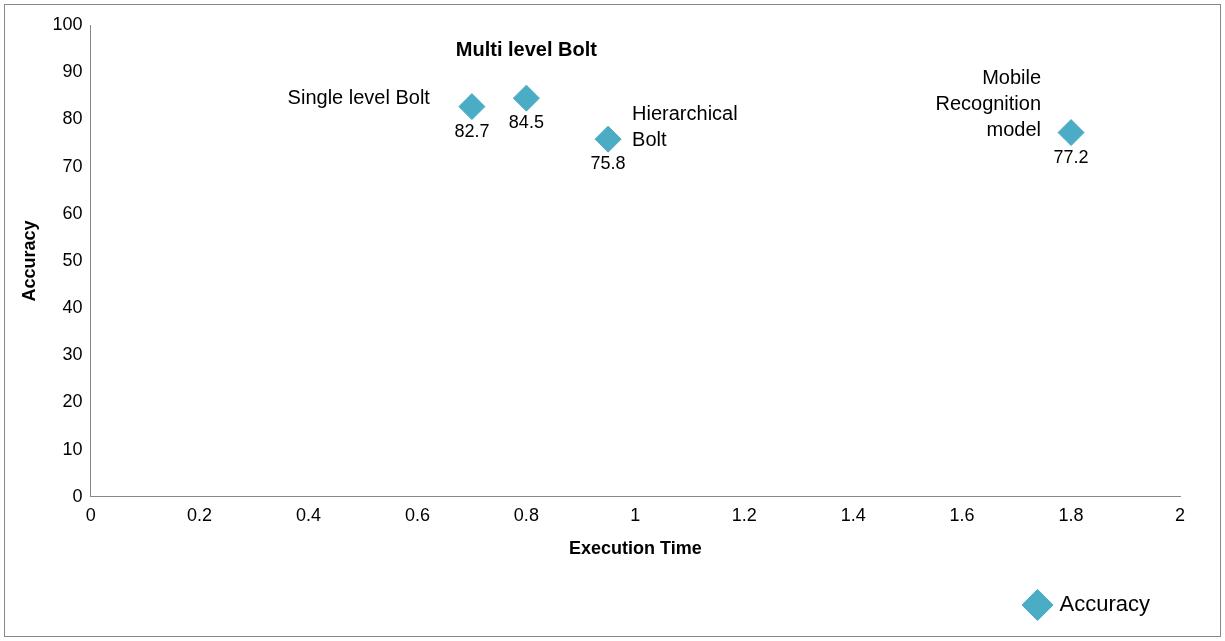 The width and height of the screenshot is (1225, 641). What do you see at coordinates (72, 259) in the screenshot?
I see `y-tick-label: 50` at bounding box center [72, 259].